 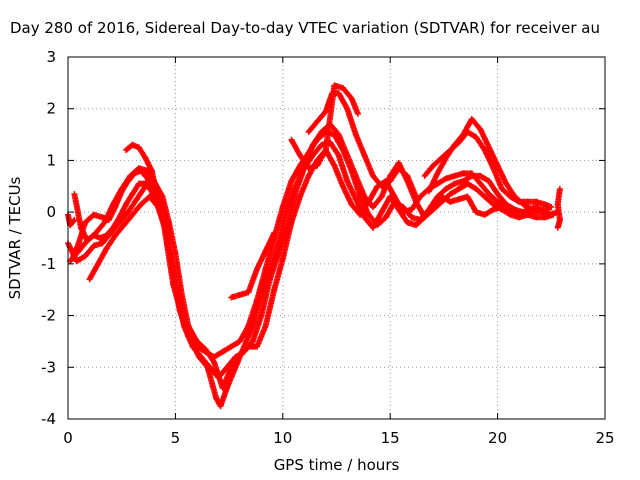 What do you see at coordinates (51, 57) in the screenshot?
I see `y-tick-label: 3` at bounding box center [51, 57].